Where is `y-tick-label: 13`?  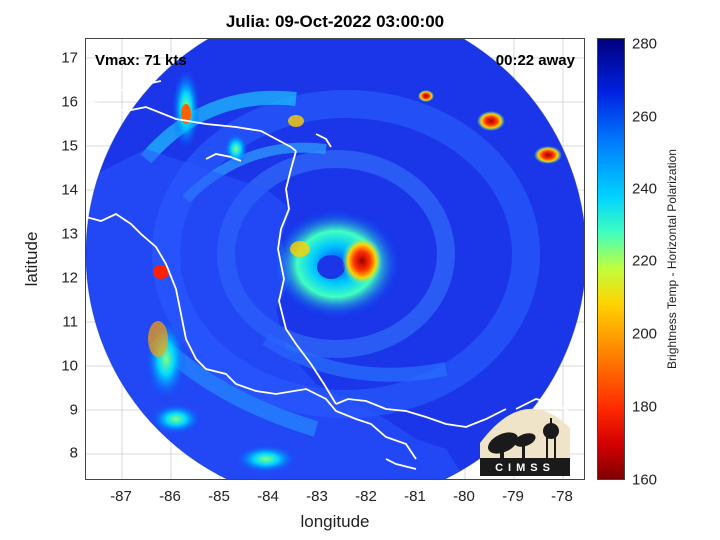
y-tick-label: 13 is located at coordinates (69, 234).